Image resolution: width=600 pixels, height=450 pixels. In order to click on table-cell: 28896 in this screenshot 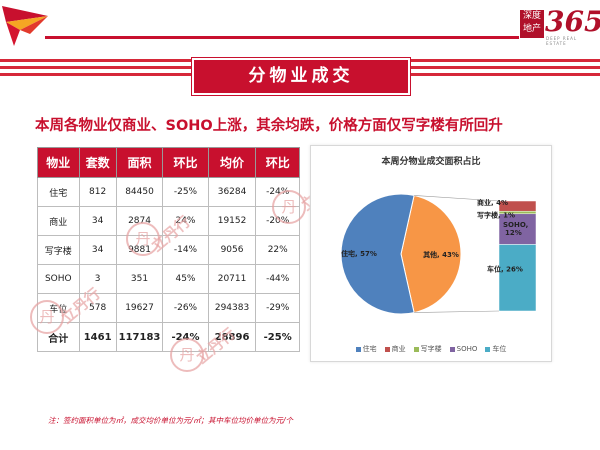, I will do `click(232, 337)`.